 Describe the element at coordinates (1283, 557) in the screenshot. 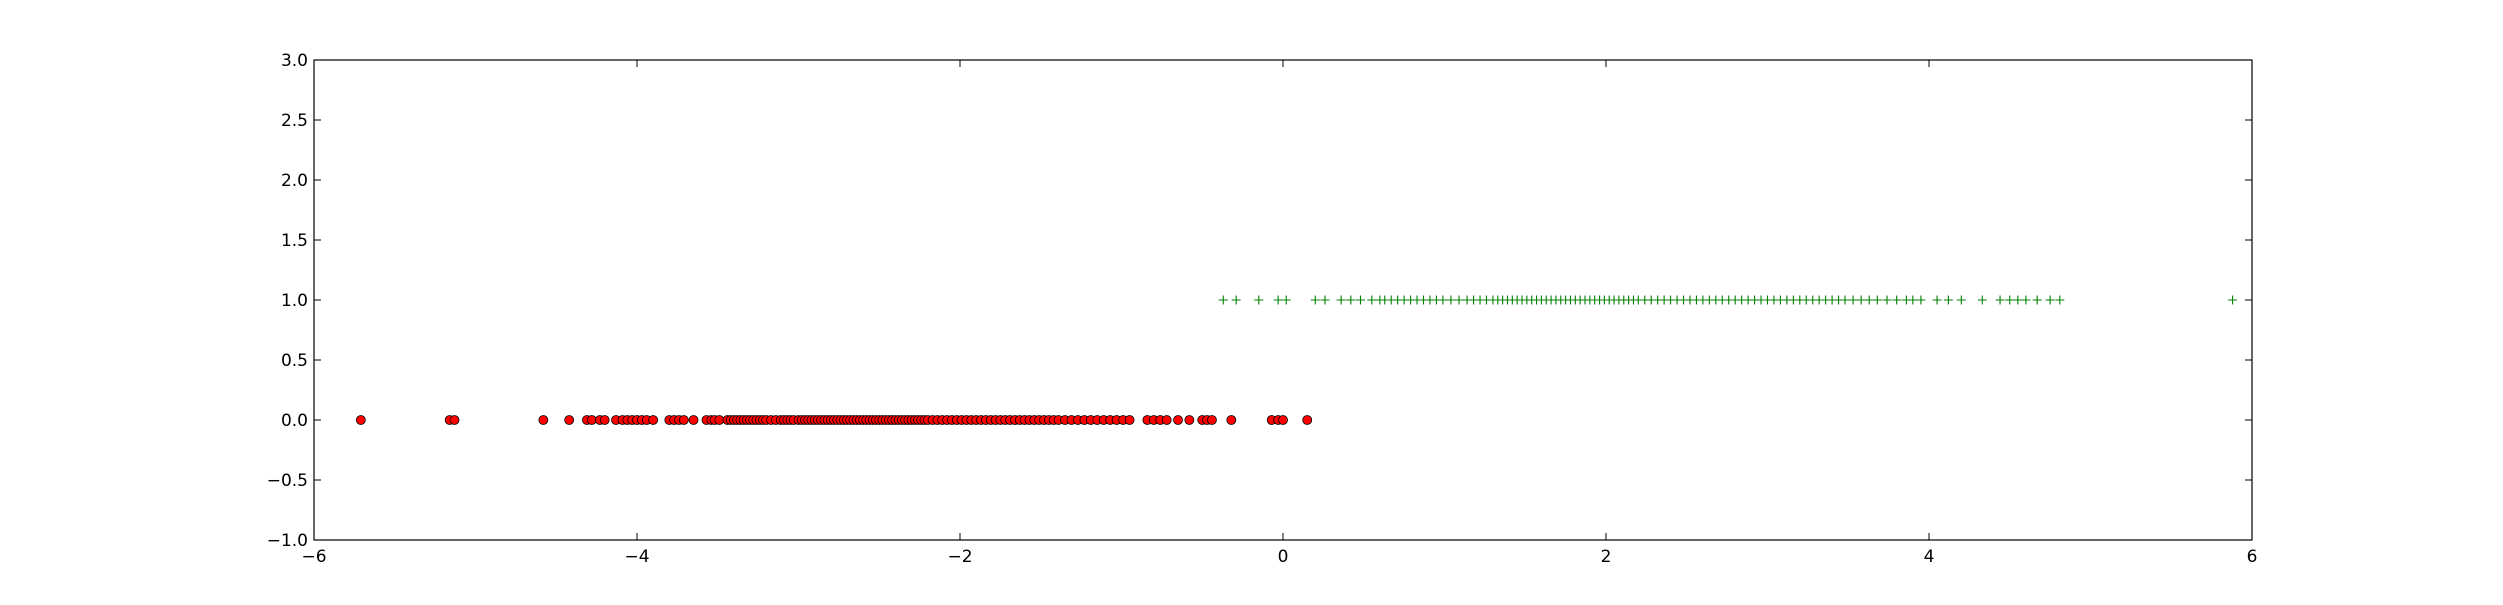

I see `x-tick-label: 0` at that location.